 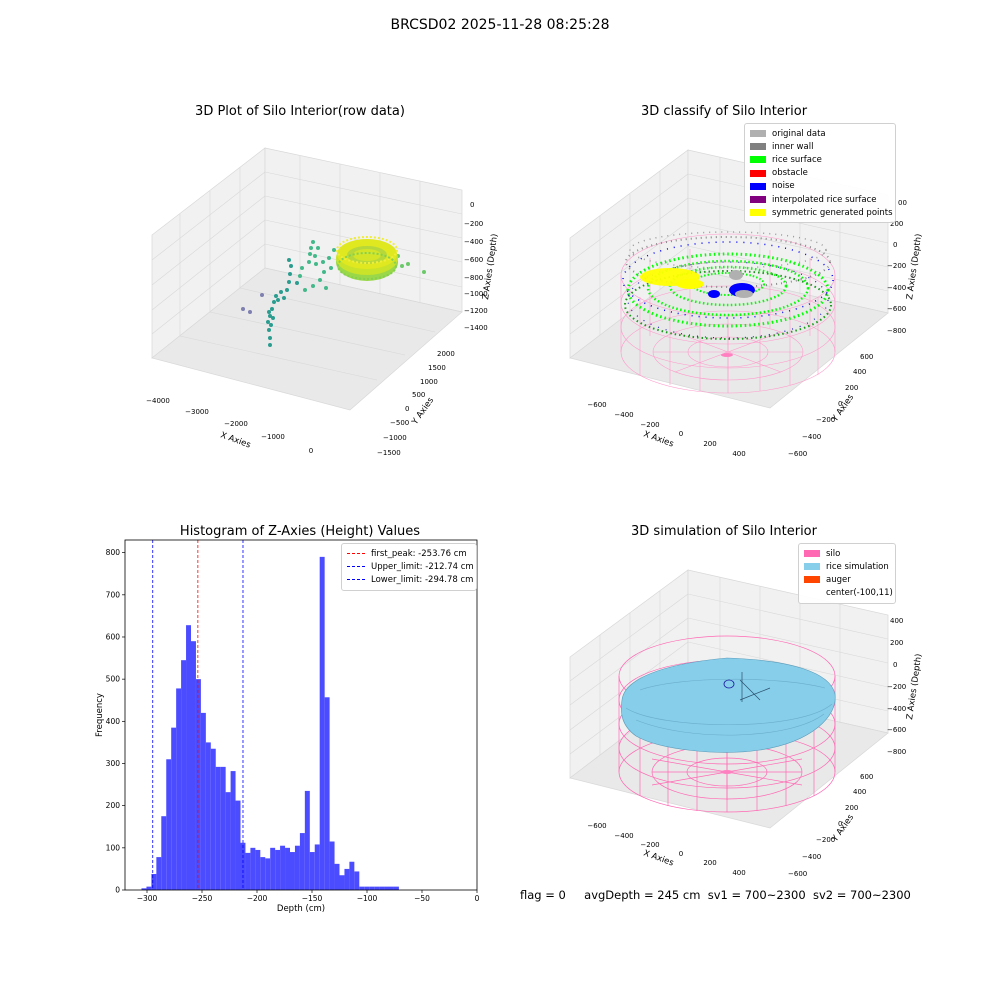 What do you see at coordinates (896, 752) in the screenshot?
I see `panel4-ztick: −800` at bounding box center [896, 752].